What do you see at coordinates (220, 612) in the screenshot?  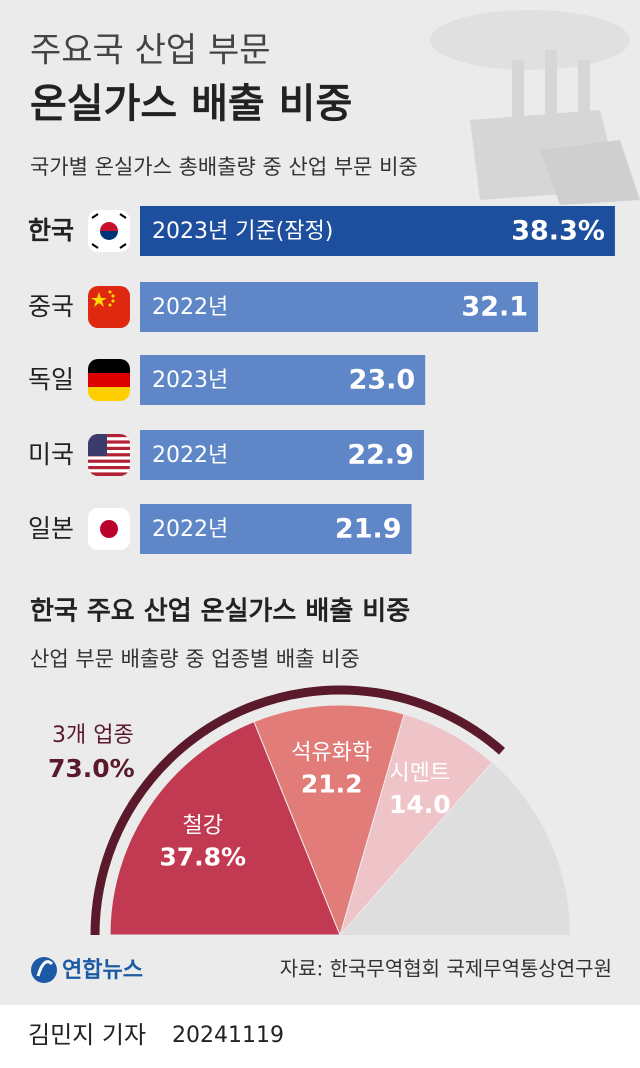 I see `pie-title: 한국 주요 산업 온실가스 배출 비중` at bounding box center [220, 612].